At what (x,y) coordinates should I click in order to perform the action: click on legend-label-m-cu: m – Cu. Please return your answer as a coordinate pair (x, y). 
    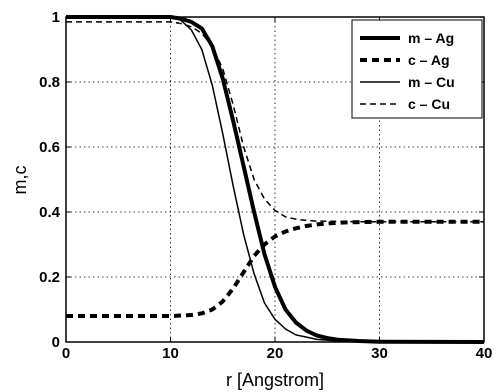
    Looking at the image, I should click on (431, 82).